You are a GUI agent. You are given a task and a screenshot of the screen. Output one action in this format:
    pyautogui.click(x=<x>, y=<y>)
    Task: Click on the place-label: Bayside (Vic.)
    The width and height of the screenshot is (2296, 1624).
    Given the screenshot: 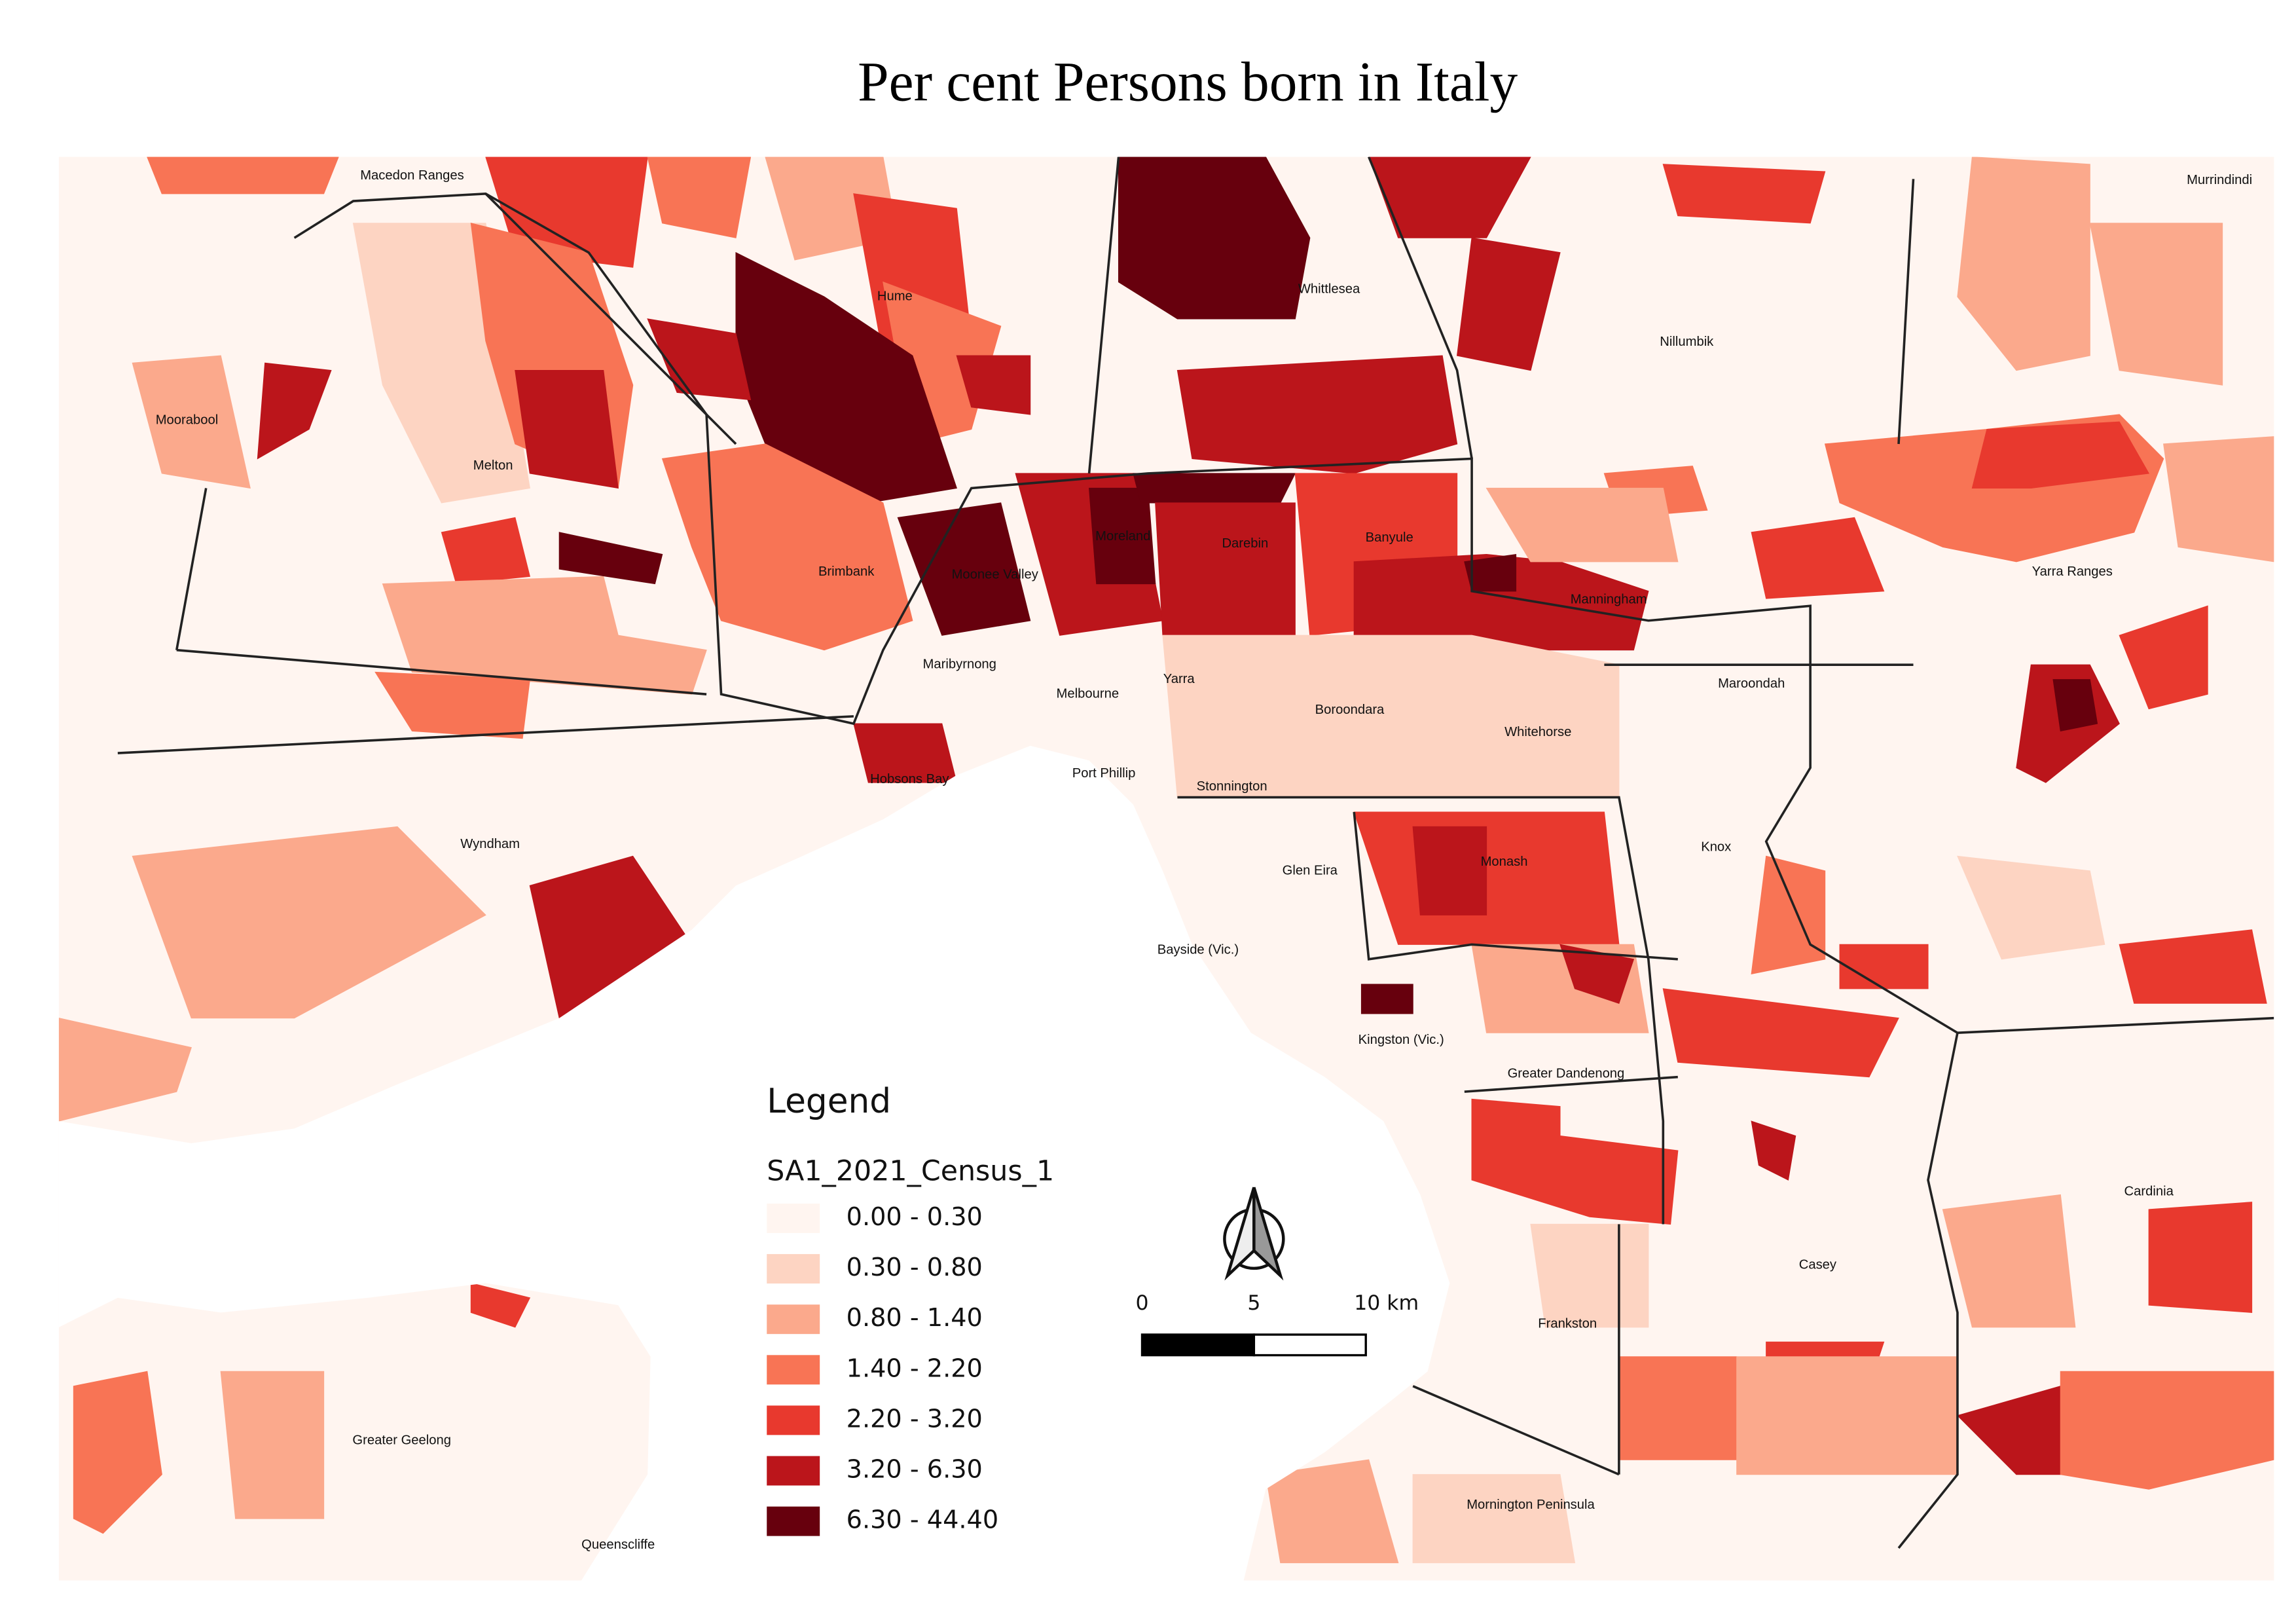 What is the action you would take?
    pyautogui.click(x=1198, y=950)
    